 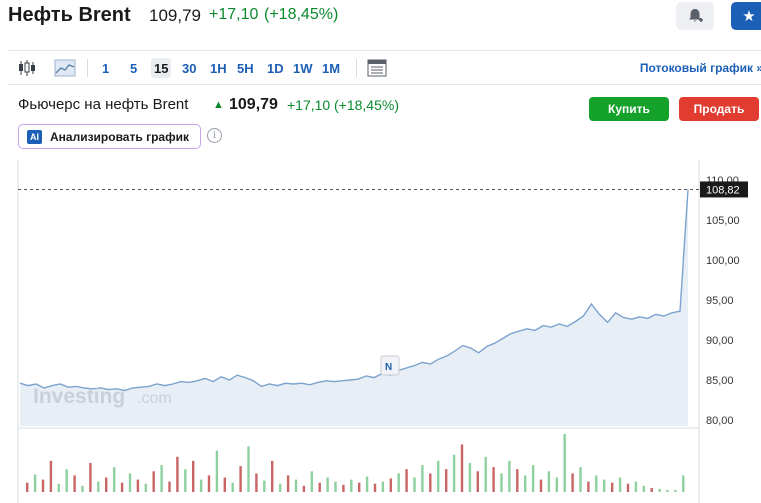 What do you see at coordinates (253, 104) in the screenshot?
I see `chart-price: 109,79` at bounding box center [253, 104].